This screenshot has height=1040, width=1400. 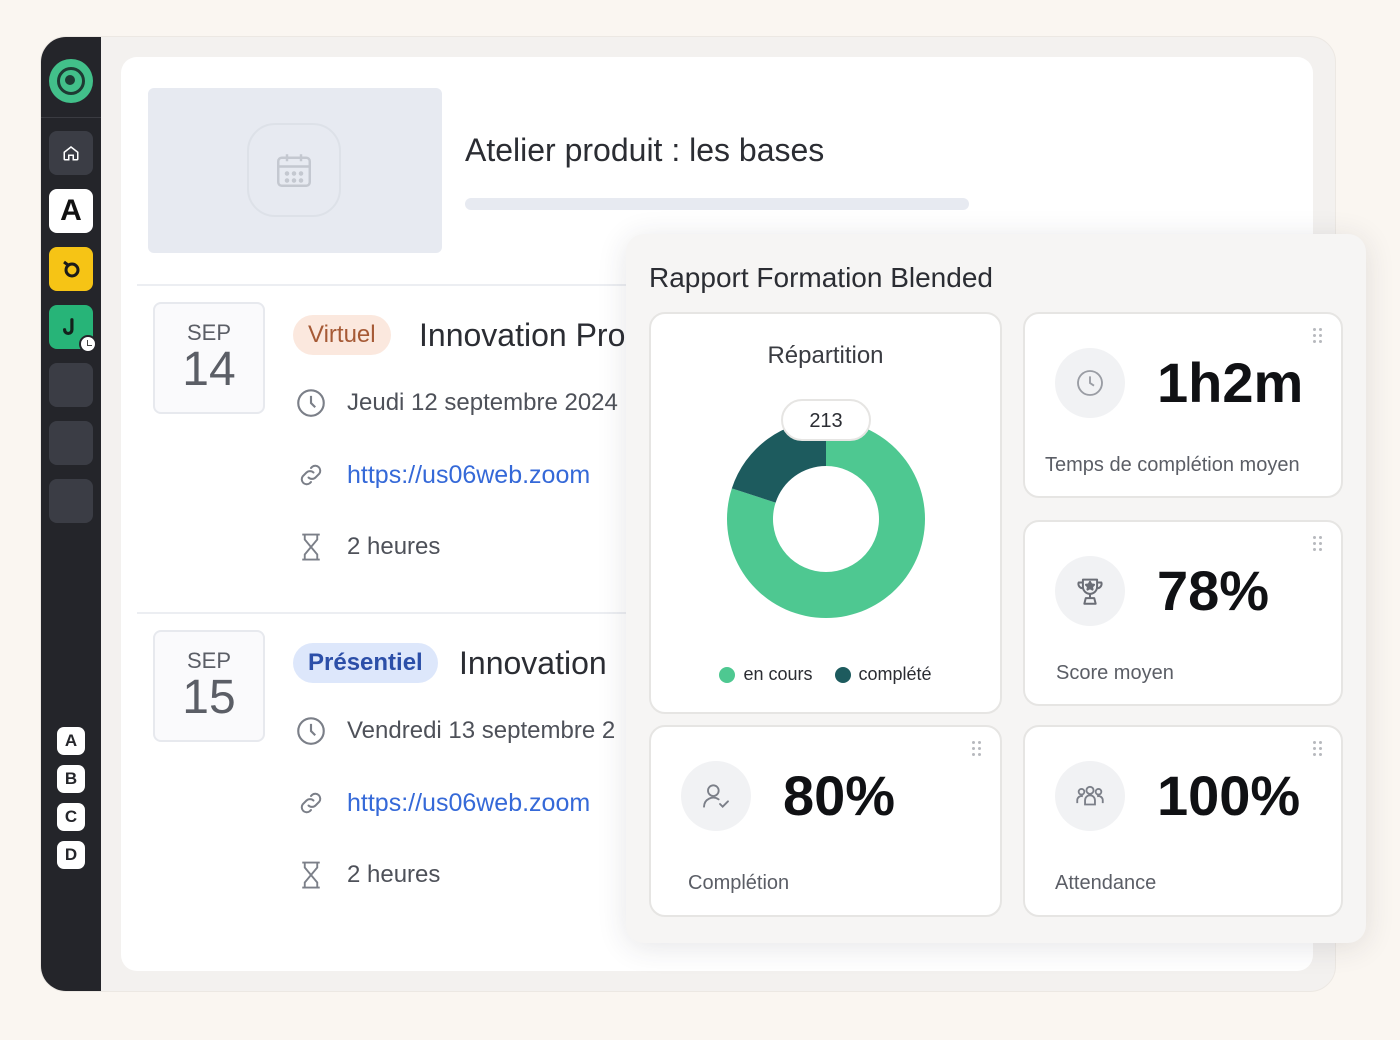 I want to click on stat-value: 80%, so click(x=839, y=795).